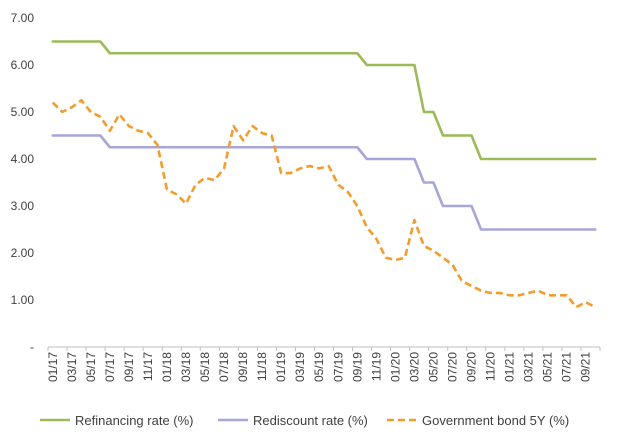  Describe the element at coordinates (357, 367) in the screenshot. I see `x-tick-label: 09/19` at that location.